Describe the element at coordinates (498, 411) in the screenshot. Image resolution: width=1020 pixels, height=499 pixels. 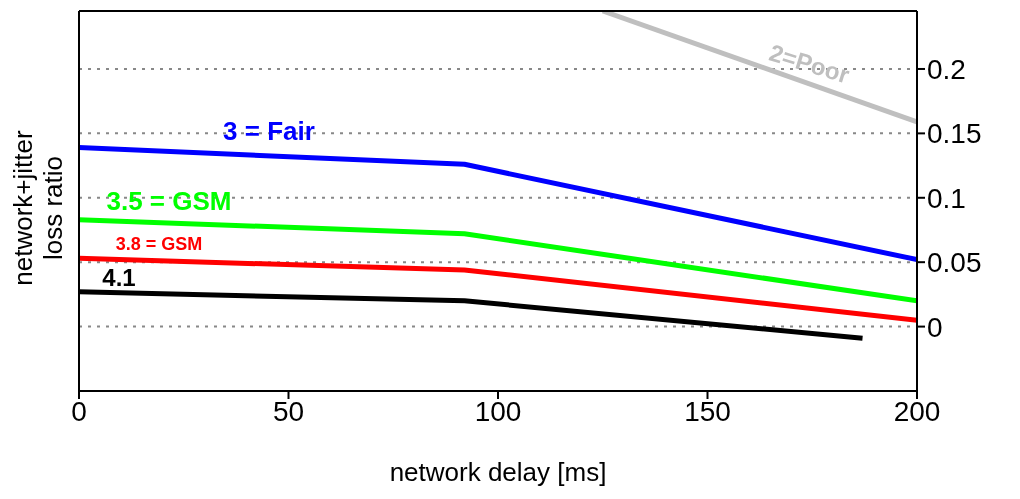
I see `x-tick-label: 100` at that location.